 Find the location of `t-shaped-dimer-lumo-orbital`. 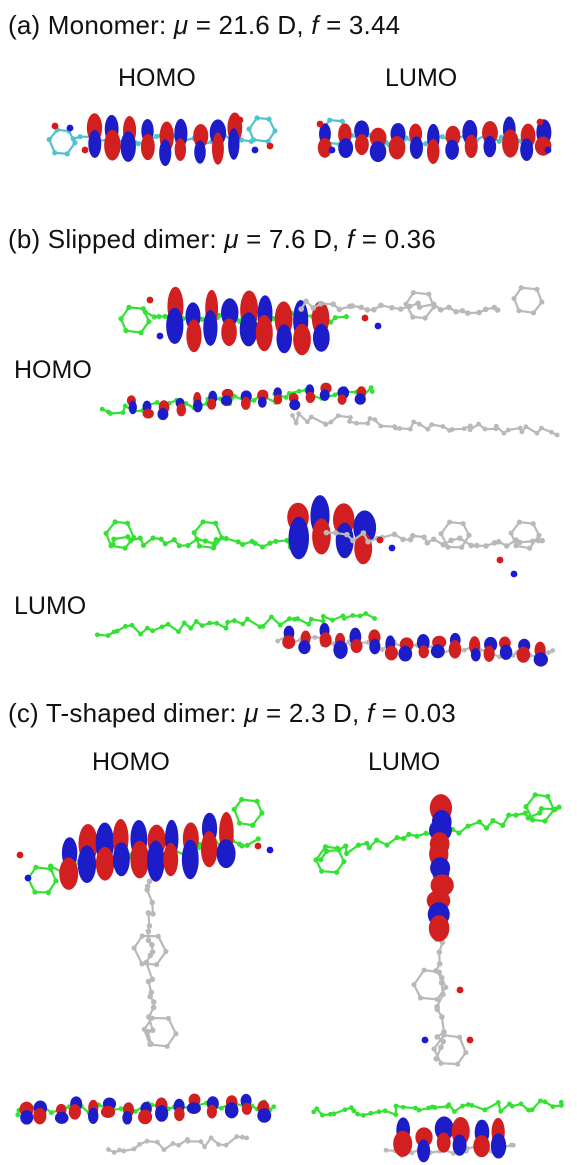

t-shaped-dimer-lumo-orbital is located at coordinates (437, 929).